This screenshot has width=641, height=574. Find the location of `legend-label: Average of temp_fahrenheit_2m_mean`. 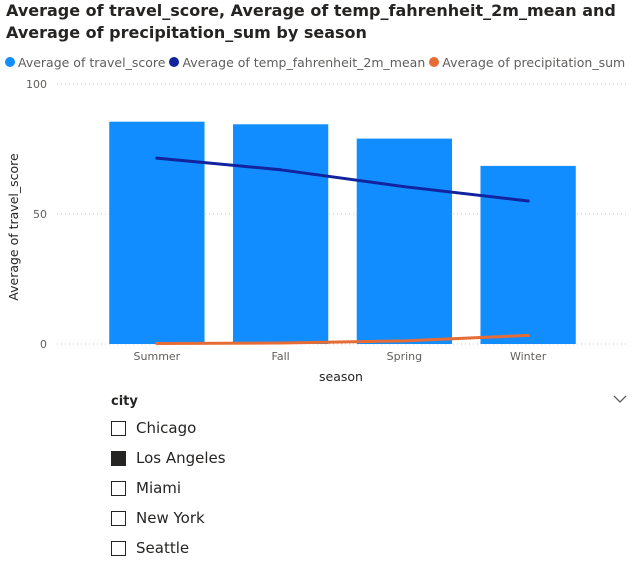

legend-label: Average of temp_fahrenheit_2m_mean is located at coordinates (304, 62).